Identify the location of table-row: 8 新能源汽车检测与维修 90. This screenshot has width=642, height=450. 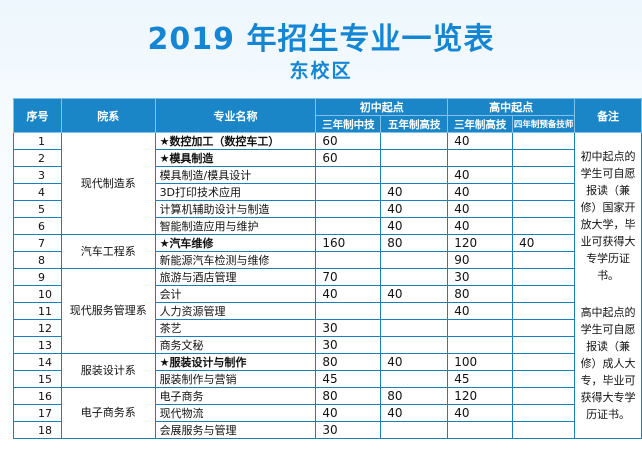
(327, 260).